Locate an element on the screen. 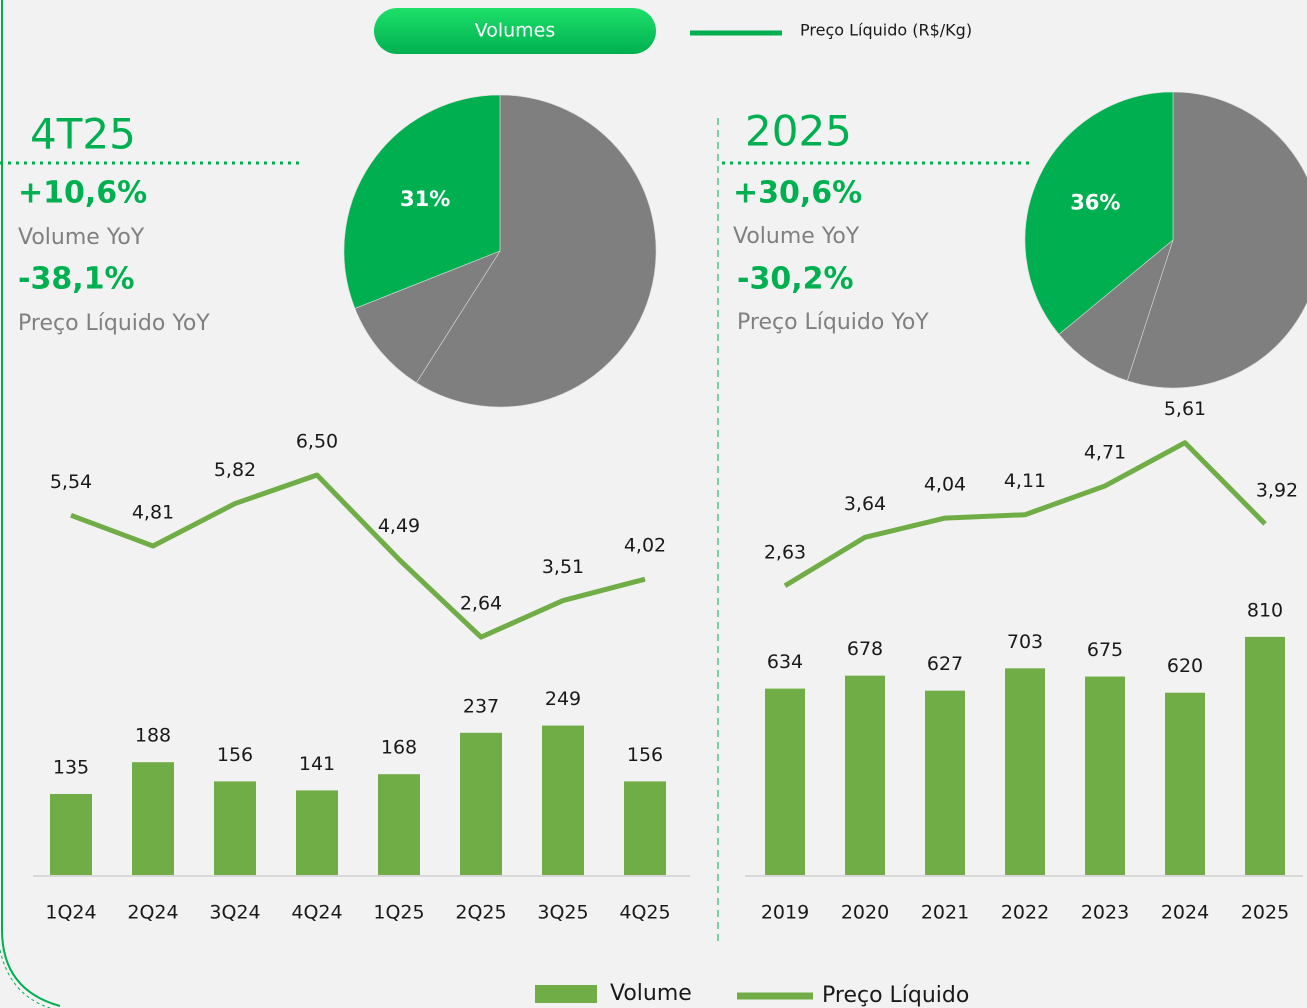 This screenshot has height=1008, width=1307. line-value-label: 4,02 is located at coordinates (645, 546).